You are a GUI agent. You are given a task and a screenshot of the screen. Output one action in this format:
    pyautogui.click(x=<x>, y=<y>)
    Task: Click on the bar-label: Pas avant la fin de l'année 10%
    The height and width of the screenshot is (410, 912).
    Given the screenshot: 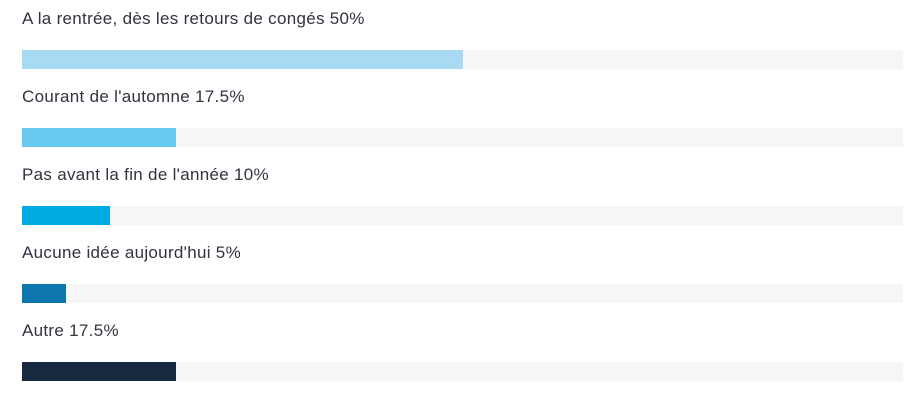 What is the action you would take?
    pyautogui.click(x=145, y=174)
    